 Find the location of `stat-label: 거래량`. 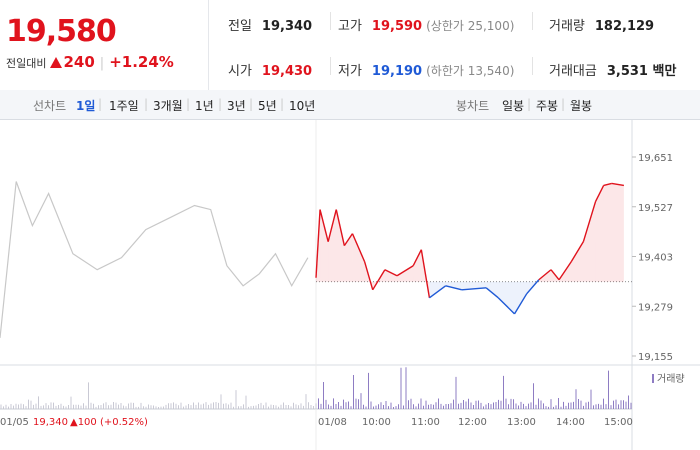

stat-label: 거래량 is located at coordinates (567, 26).